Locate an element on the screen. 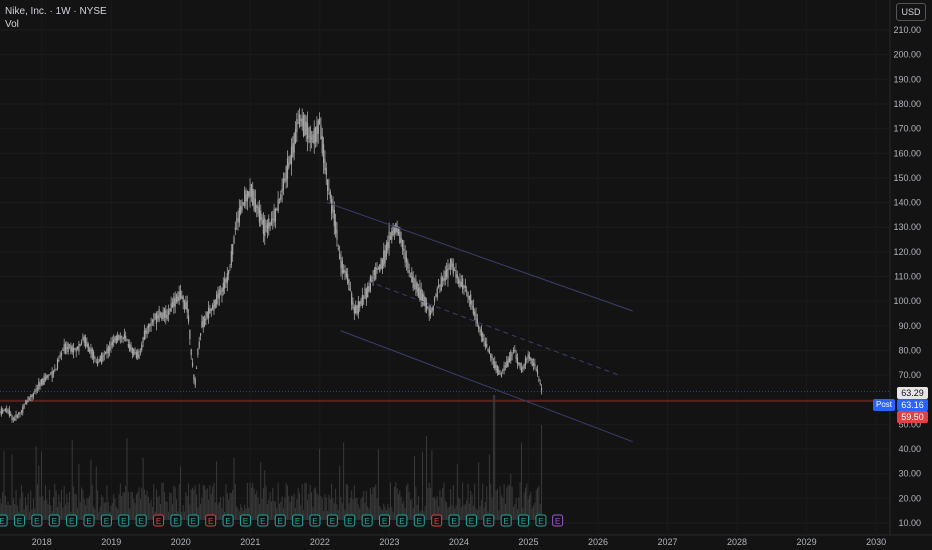 The image size is (932, 550). y-tick-label: 150.00 is located at coordinates (907, 178).